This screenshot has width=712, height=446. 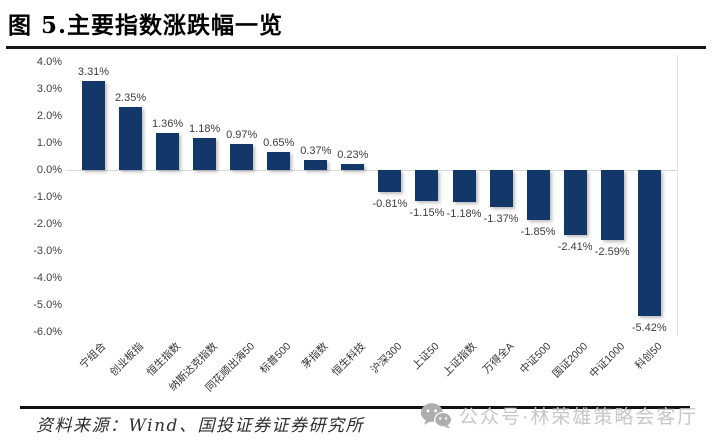 I want to click on plot-right-border, so click(x=677, y=195).